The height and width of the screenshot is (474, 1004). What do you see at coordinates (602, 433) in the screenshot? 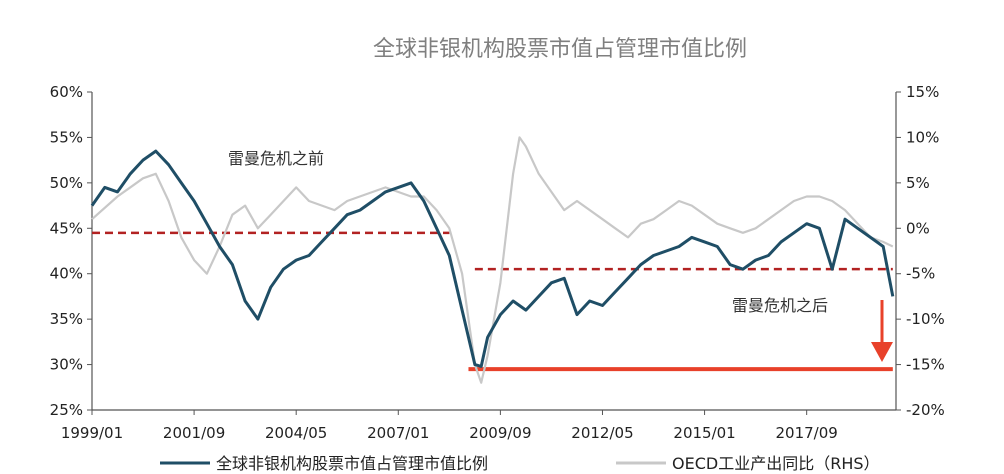
I see `x-tick-label: 2012/05` at bounding box center [602, 433].